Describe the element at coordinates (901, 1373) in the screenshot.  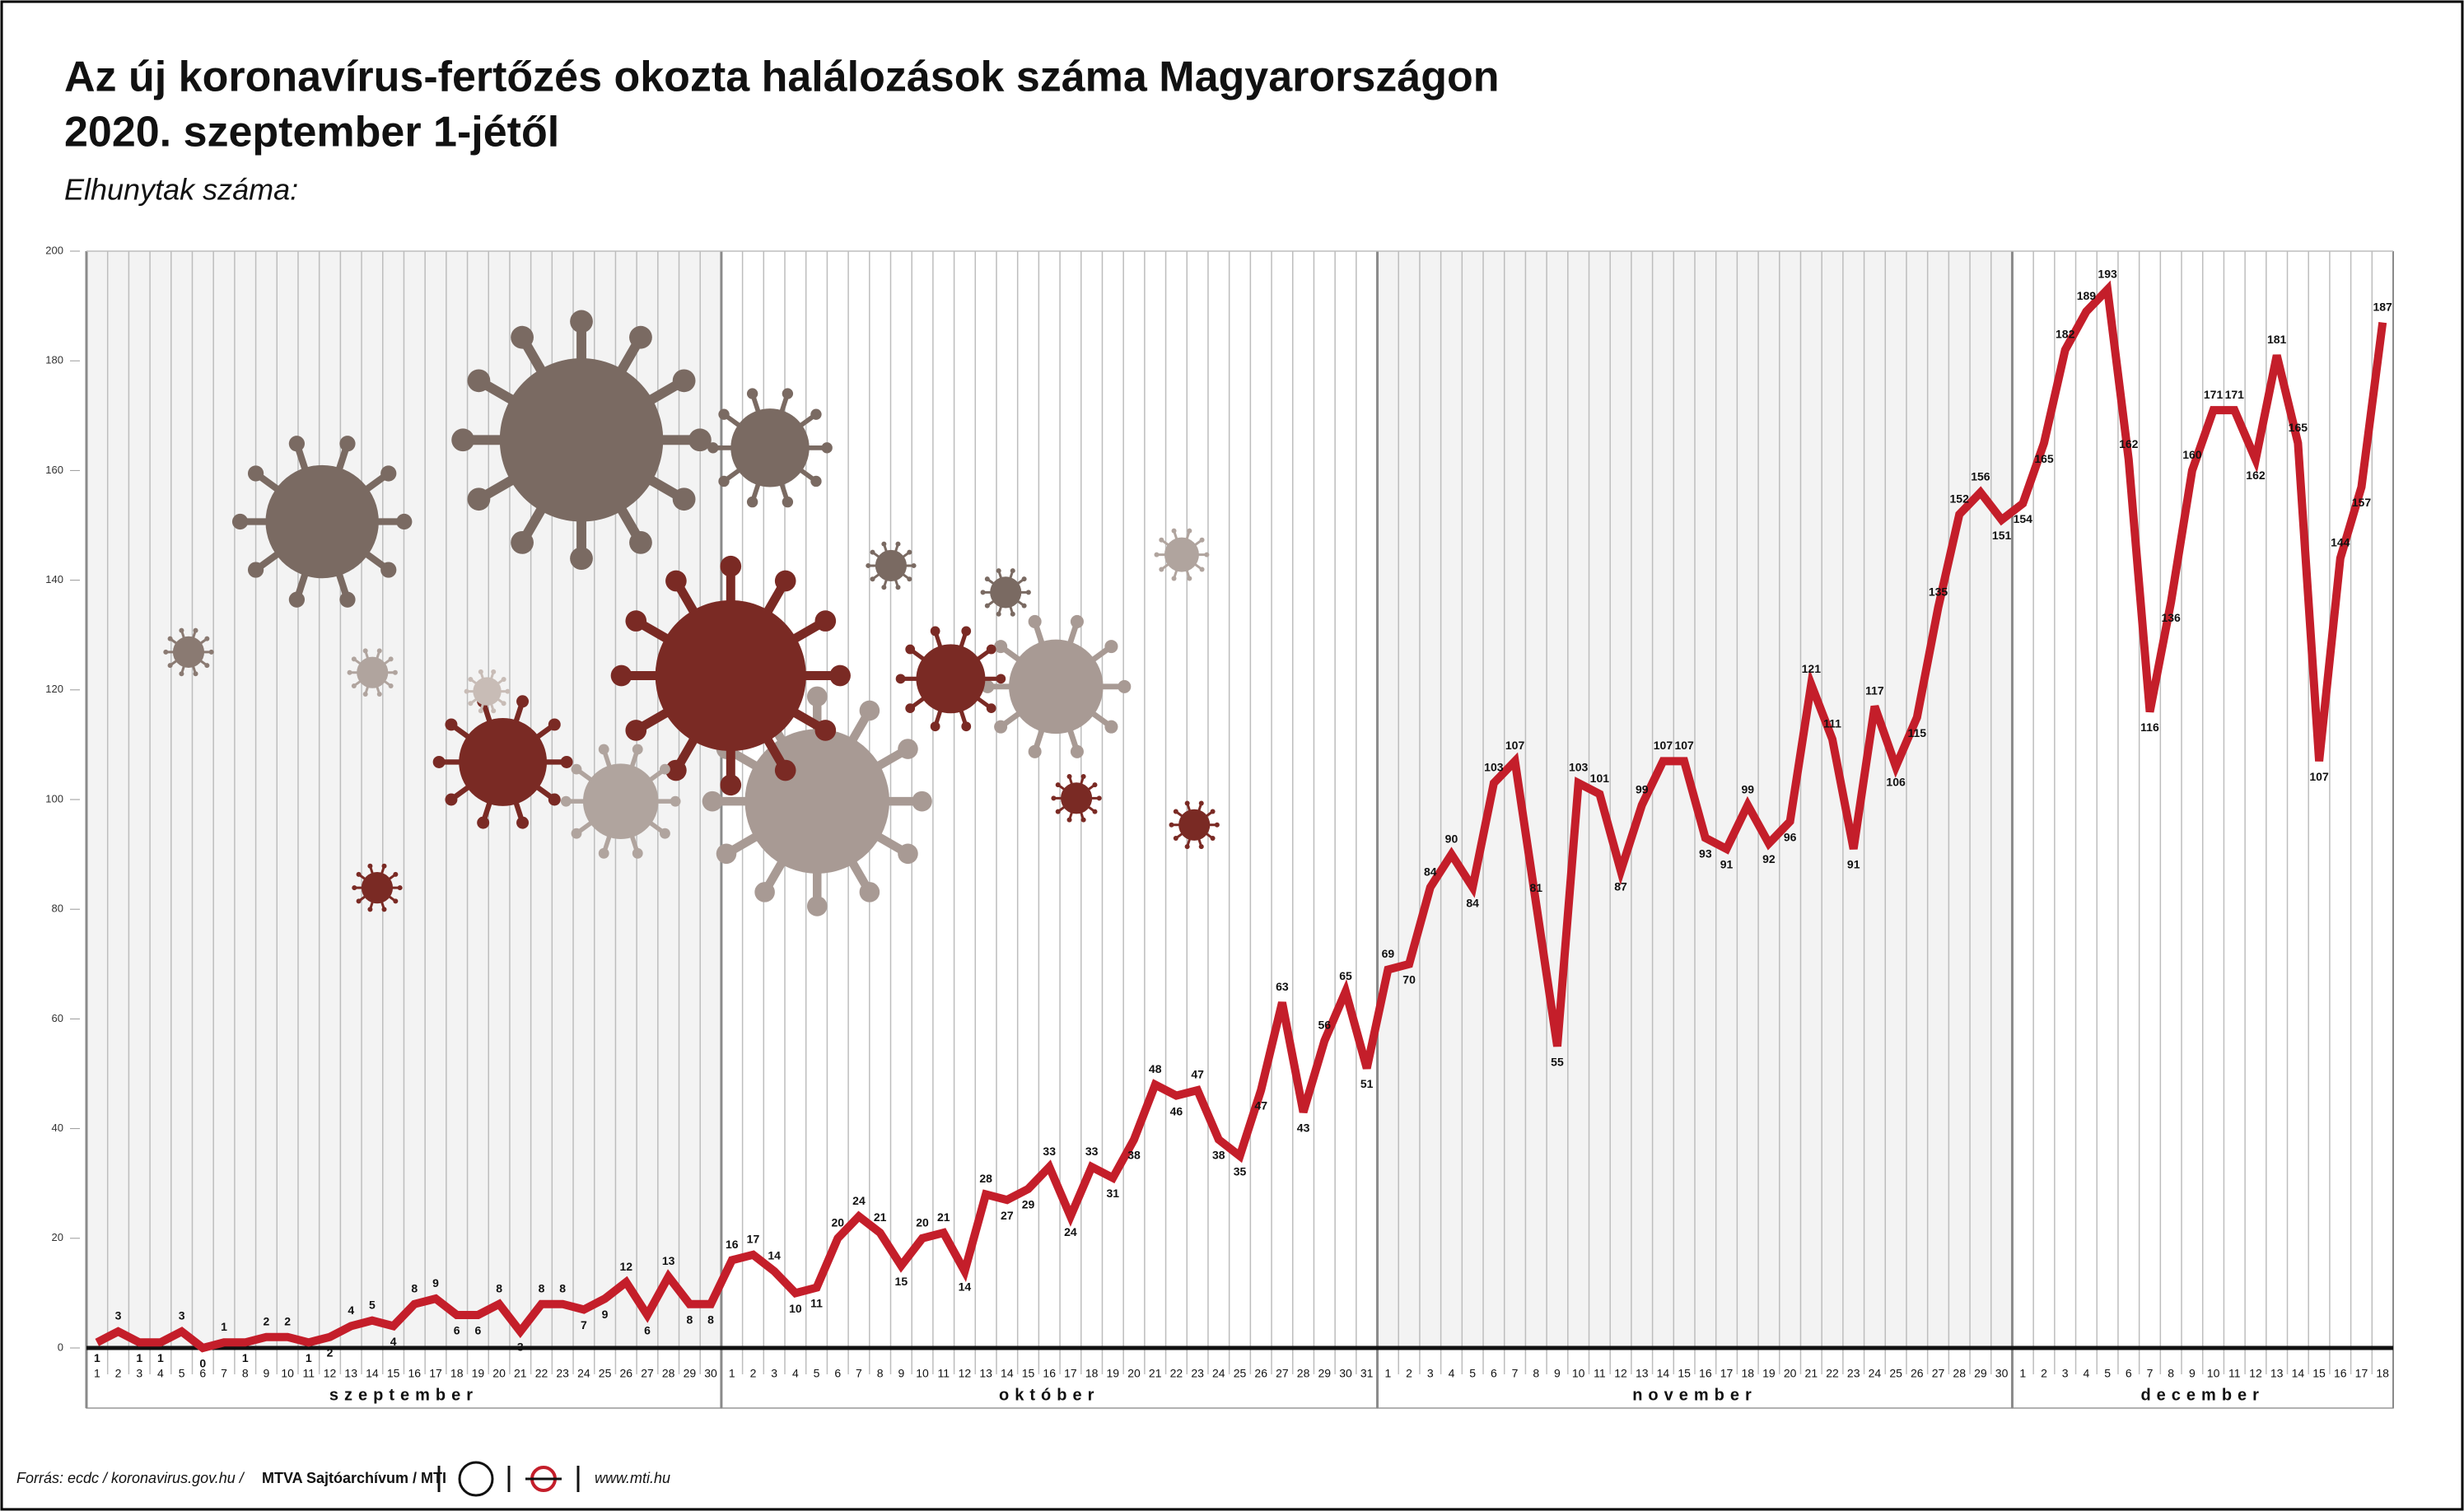
I see `x-tick-label: 9` at that location.